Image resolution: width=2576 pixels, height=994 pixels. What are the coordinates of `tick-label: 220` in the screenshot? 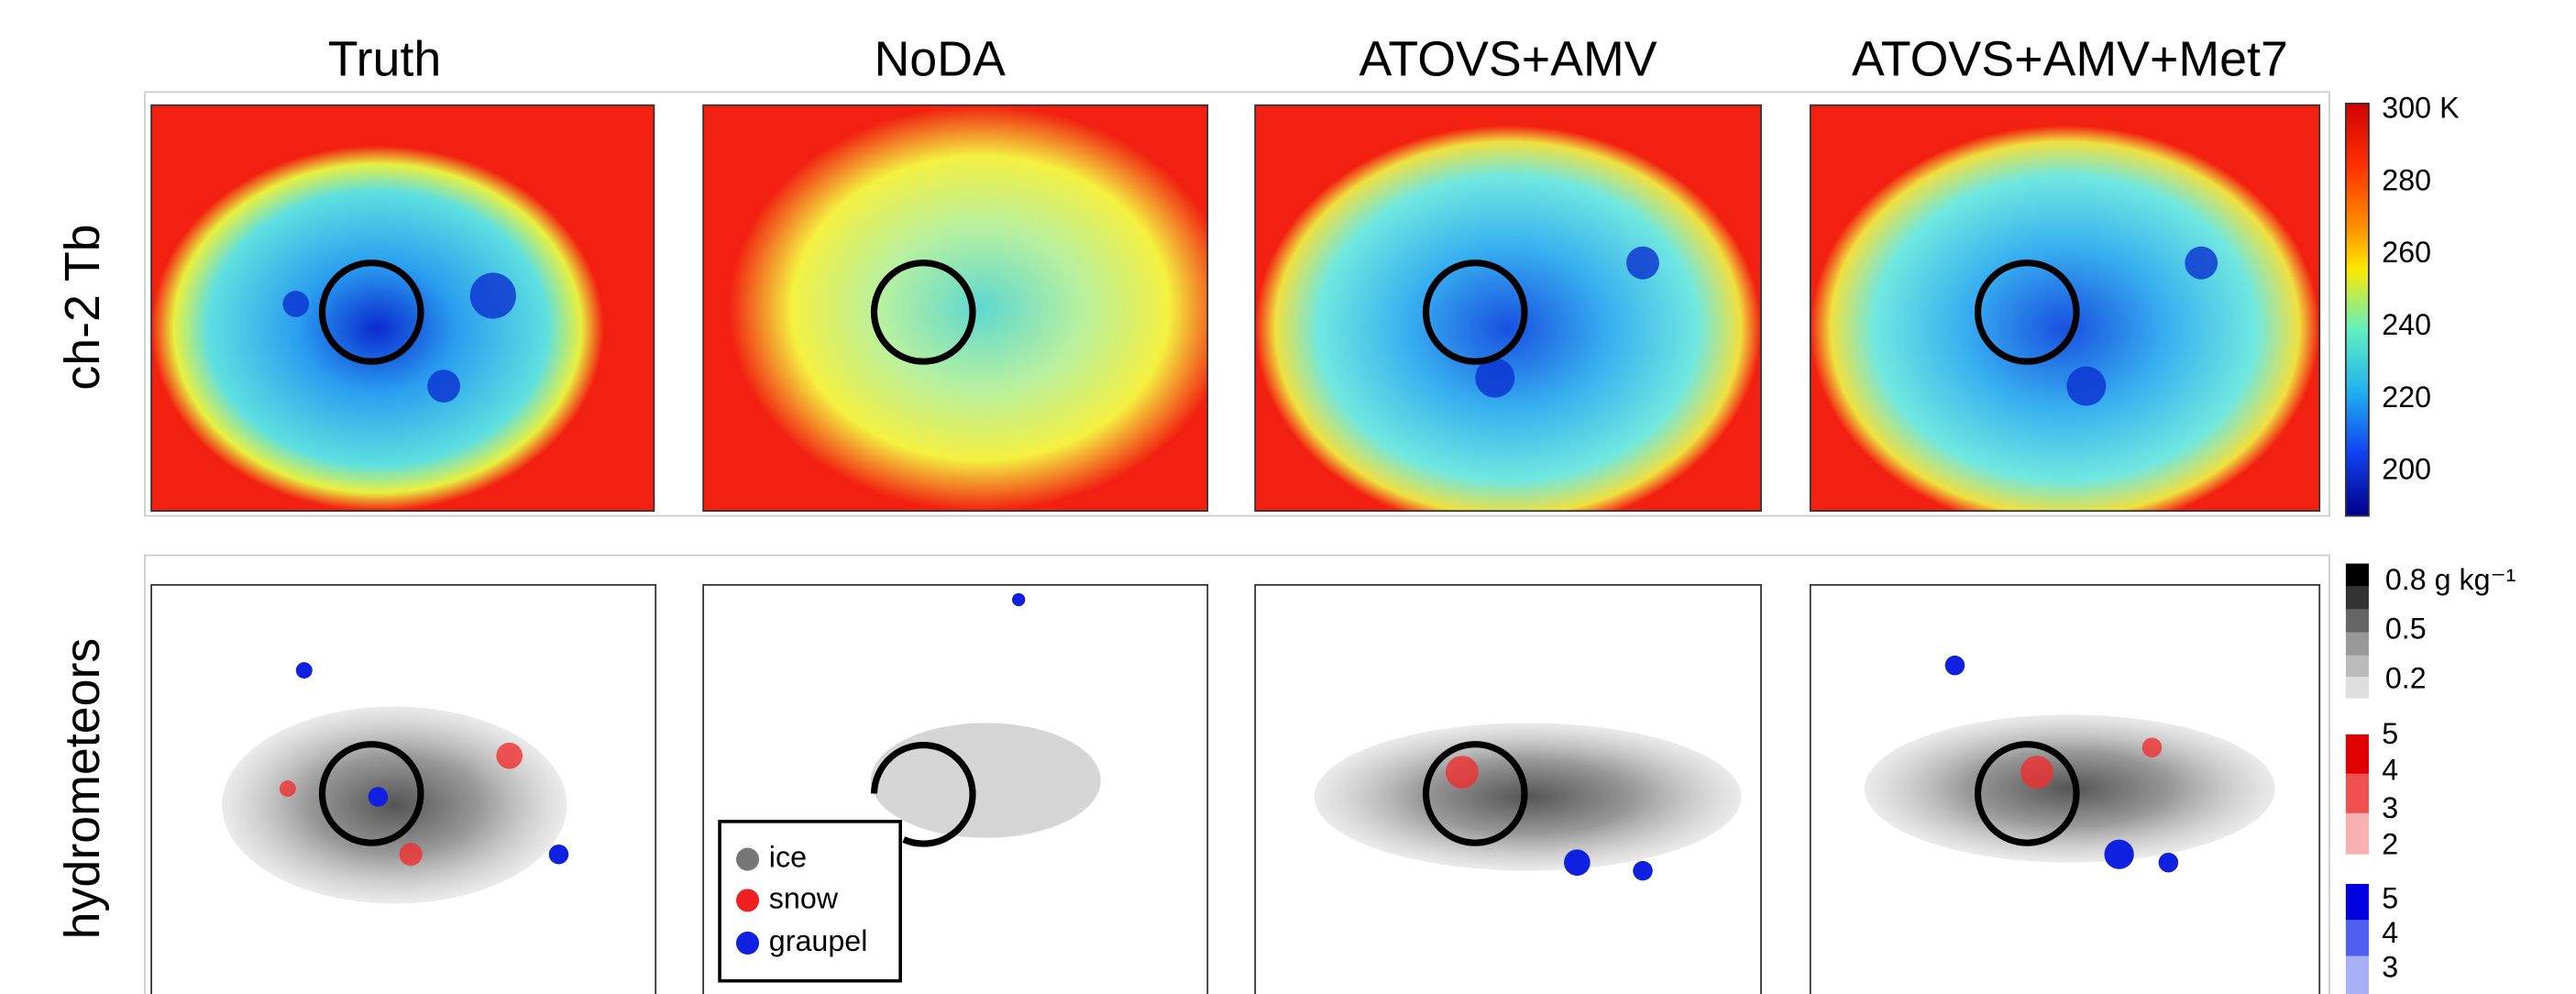 It's located at (2406, 397).